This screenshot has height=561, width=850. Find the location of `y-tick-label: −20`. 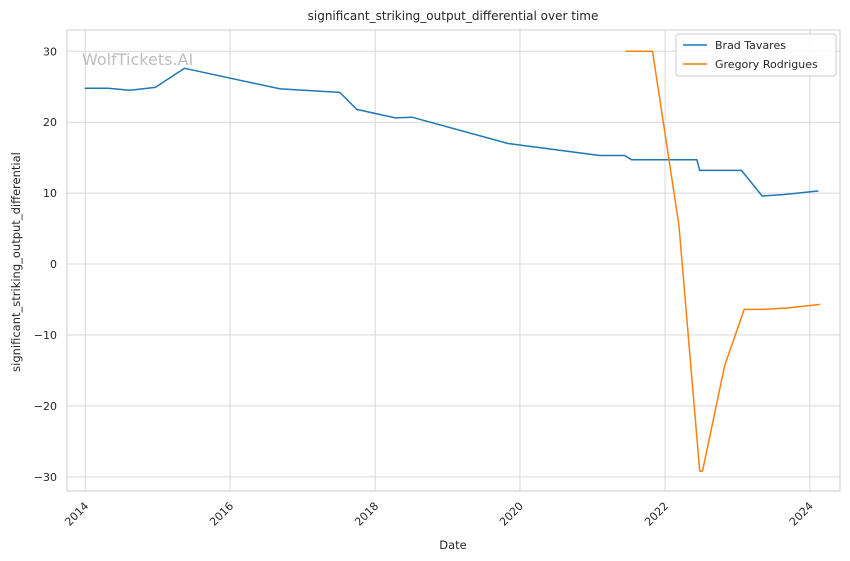

y-tick-label: −20 is located at coordinates (45, 406).